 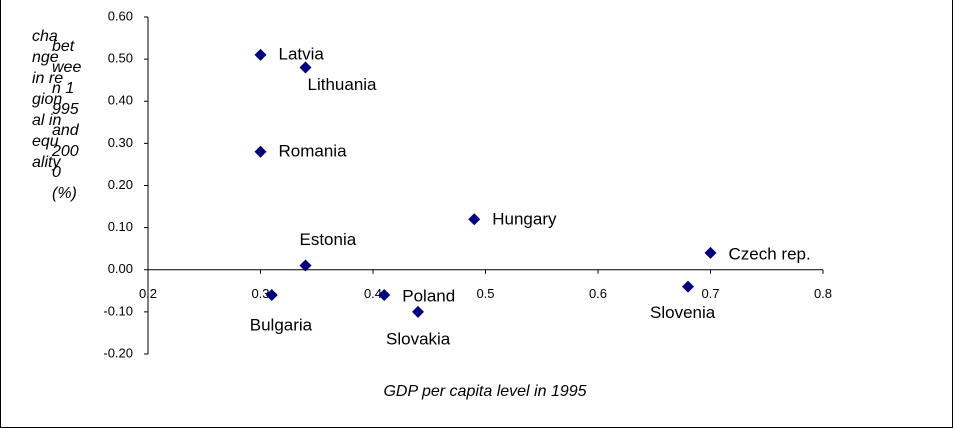 What do you see at coordinates (328, 239) in the screenshot?
I see `point-label: Estonia` at bounding box center [328, 239].